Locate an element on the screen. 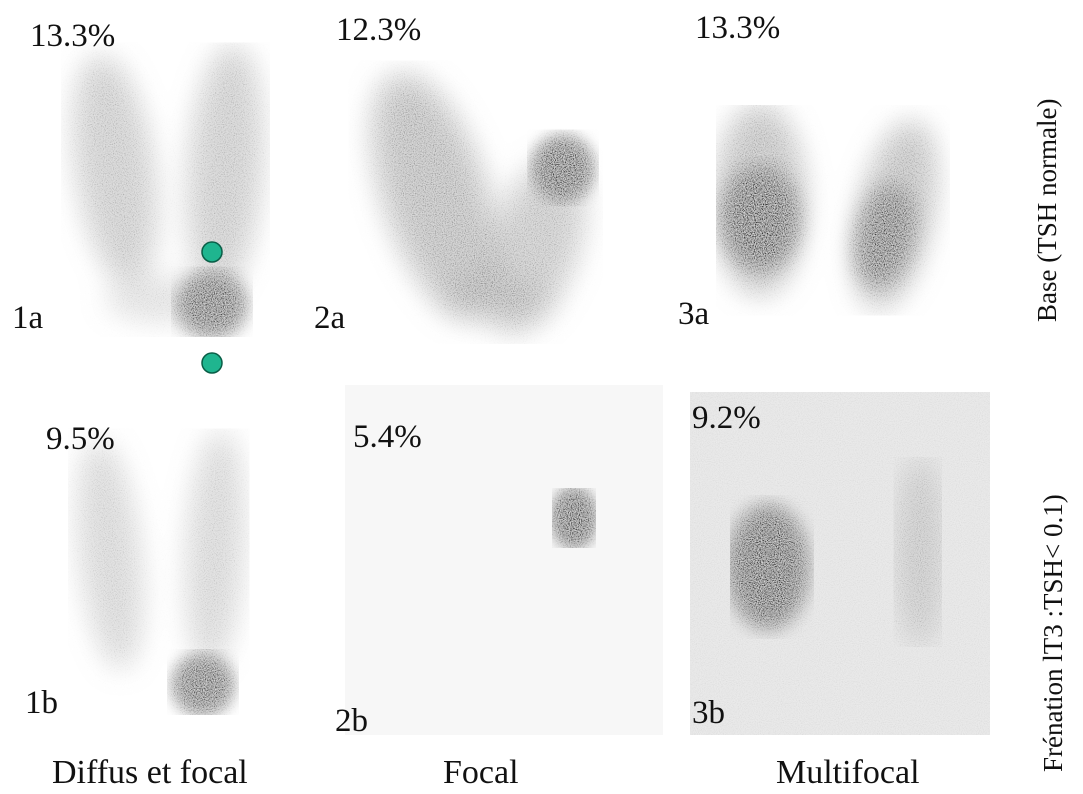  uptake-value-1a: 13.3% is located at coordinates (73, 36).